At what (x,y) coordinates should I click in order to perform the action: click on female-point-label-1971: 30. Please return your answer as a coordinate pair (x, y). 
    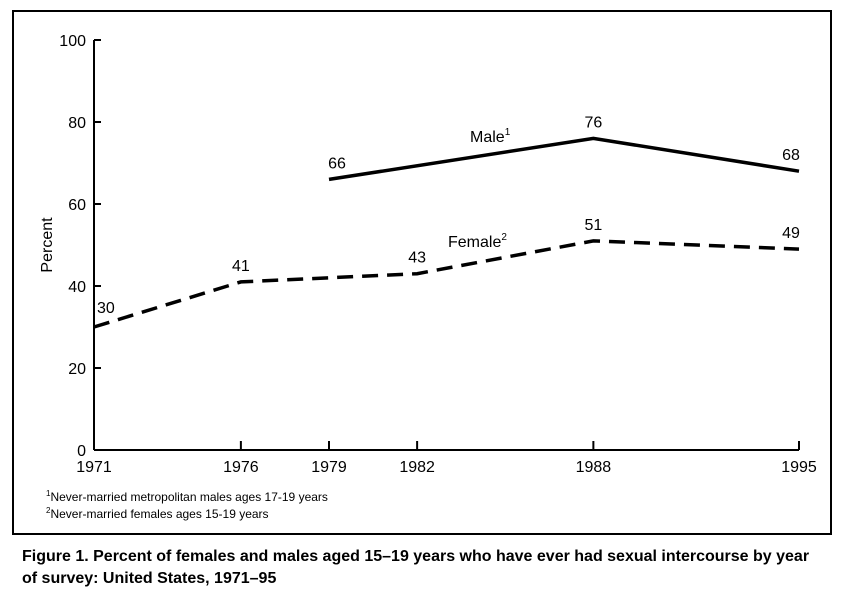
    Looking at the image, I should click on (106, 308).